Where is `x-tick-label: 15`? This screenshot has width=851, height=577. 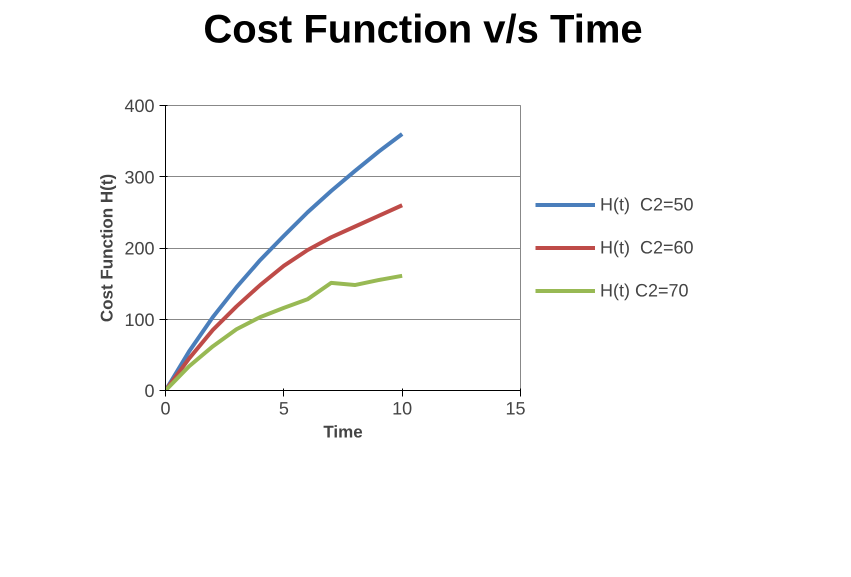 x-tick-label: 15 is located at coordinates (515, 408).